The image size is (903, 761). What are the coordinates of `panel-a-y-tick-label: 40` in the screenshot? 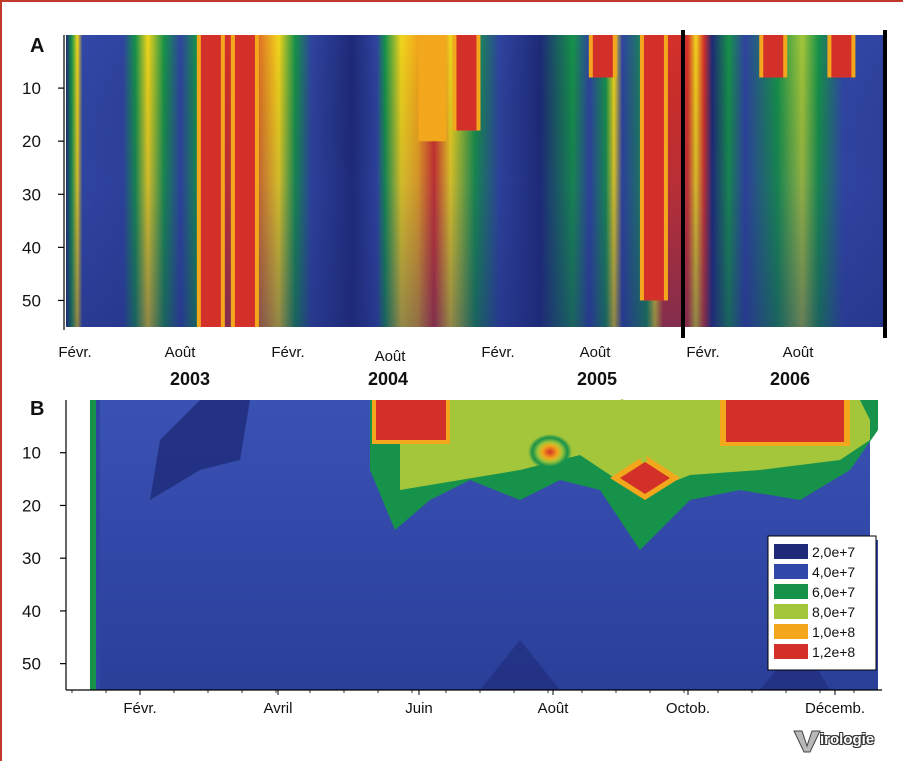 It's located at (31, 247).